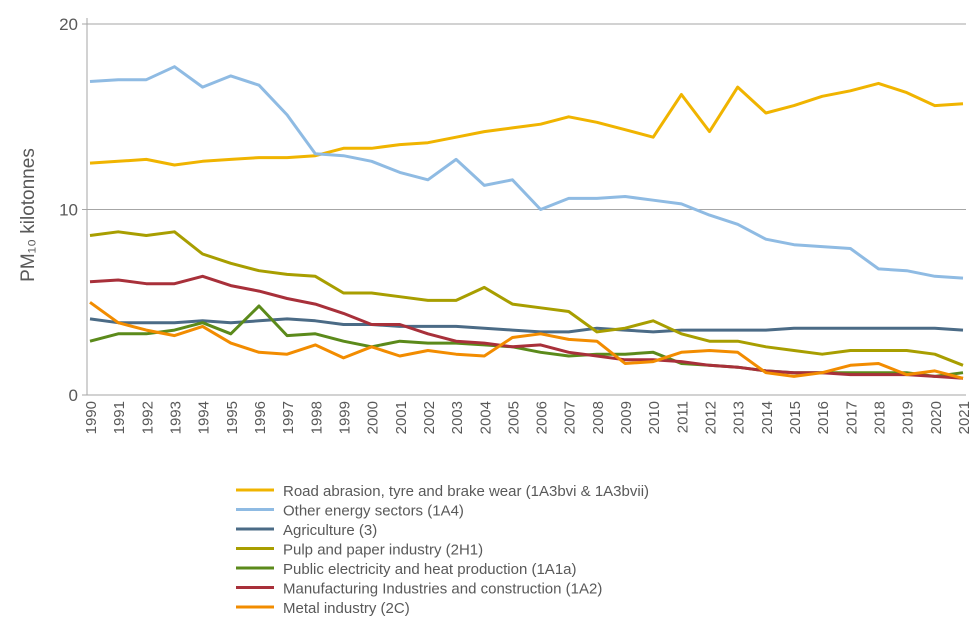  I want to click on x-tick-label: 1990, so click(91, 417).